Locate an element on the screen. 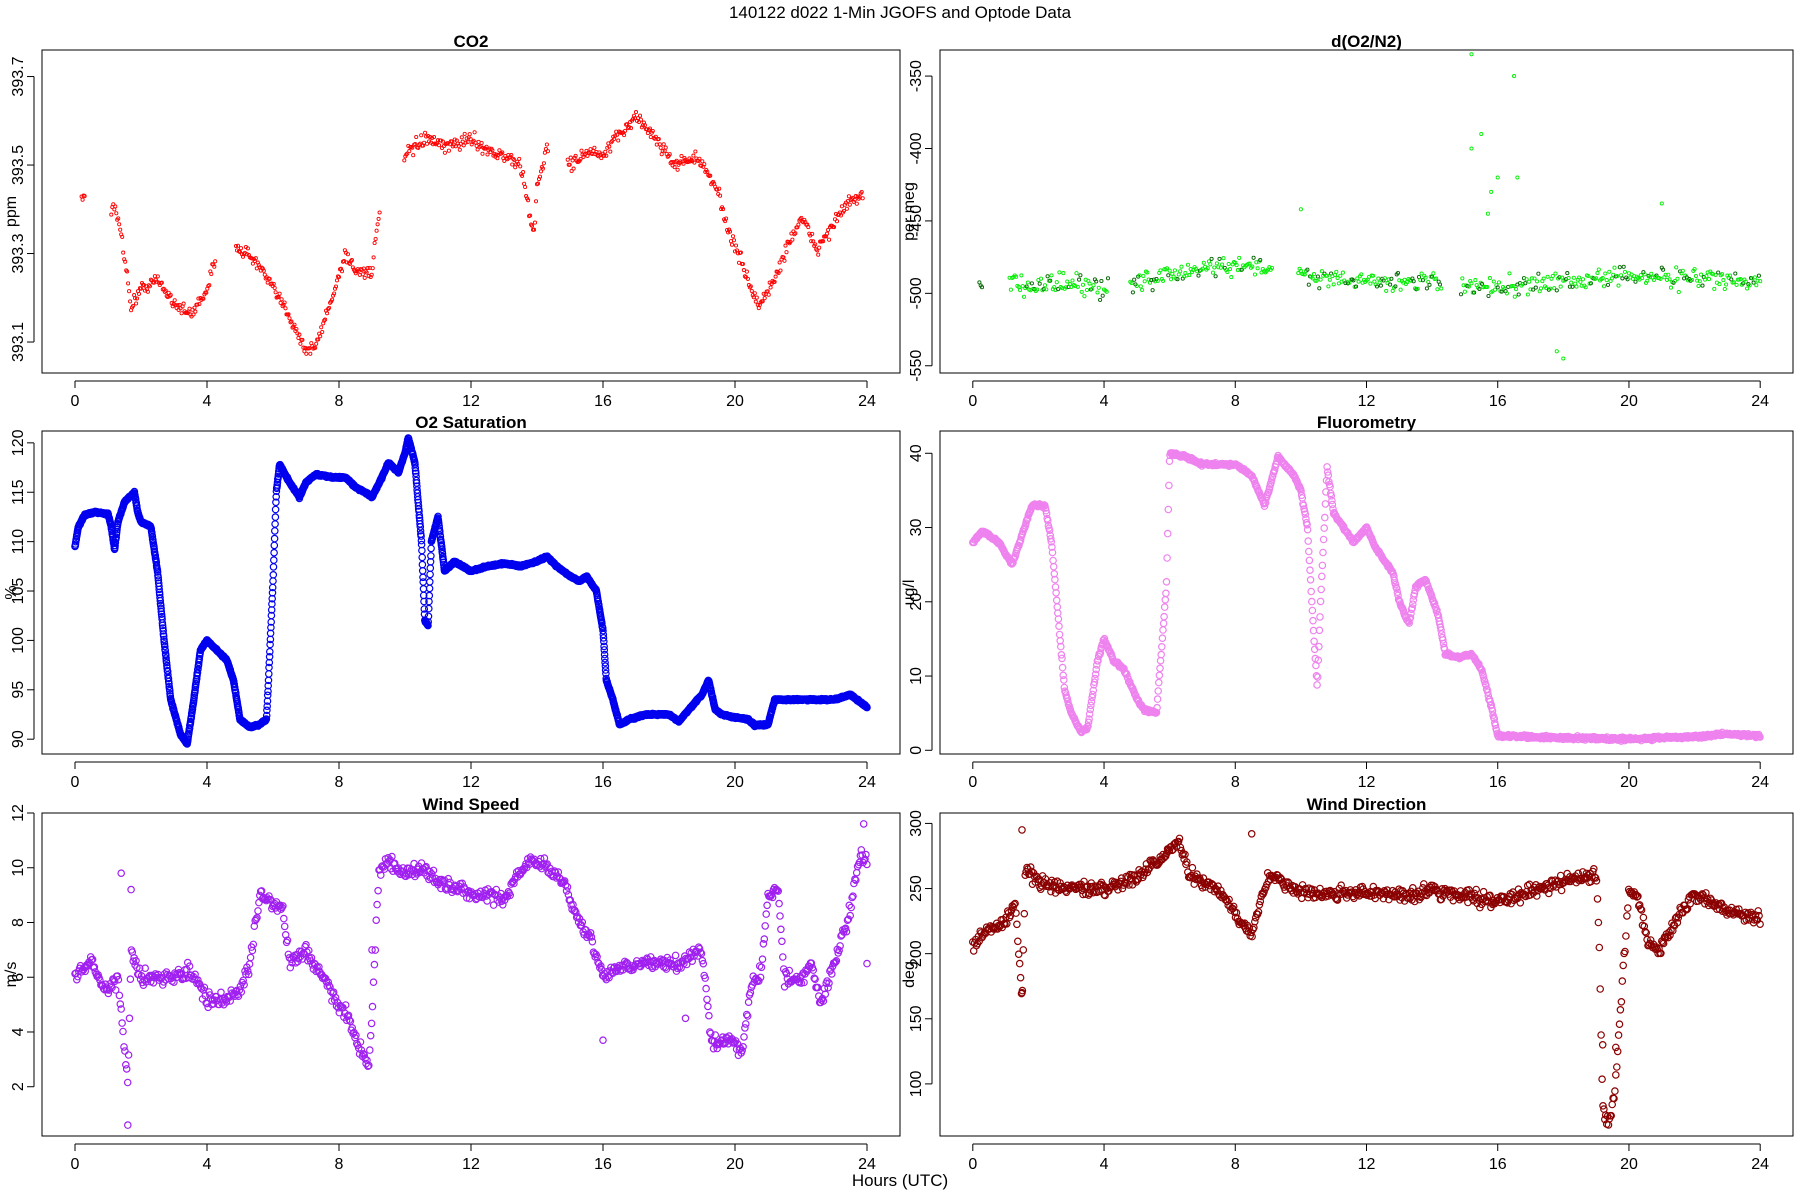 The image size is (1800, 1200). o2sat-xtick-label: 0 is located at coordinates (75, 782).